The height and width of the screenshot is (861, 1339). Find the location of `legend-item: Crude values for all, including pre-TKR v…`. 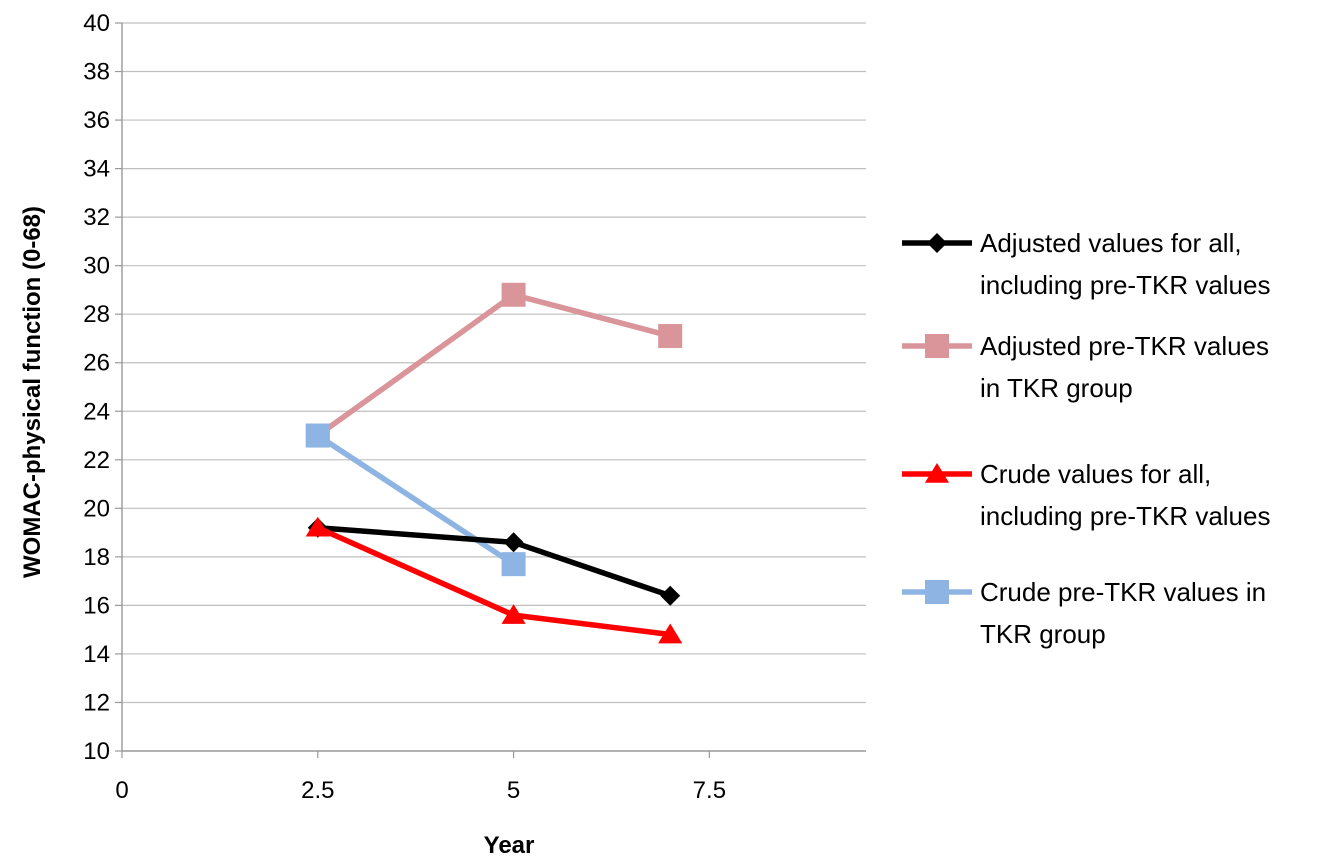

legend-item: Crude values for all, including pre-TKR v… is located at coordinates (1086, 495).